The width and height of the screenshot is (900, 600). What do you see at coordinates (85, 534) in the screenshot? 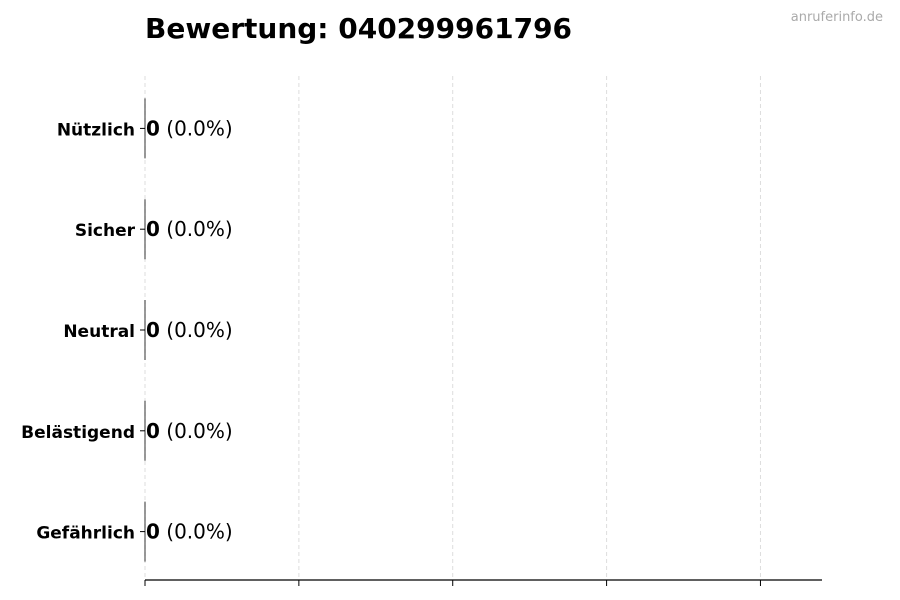
I see `y-tick-label: Gefährlich` at bounding box center [85, 534].